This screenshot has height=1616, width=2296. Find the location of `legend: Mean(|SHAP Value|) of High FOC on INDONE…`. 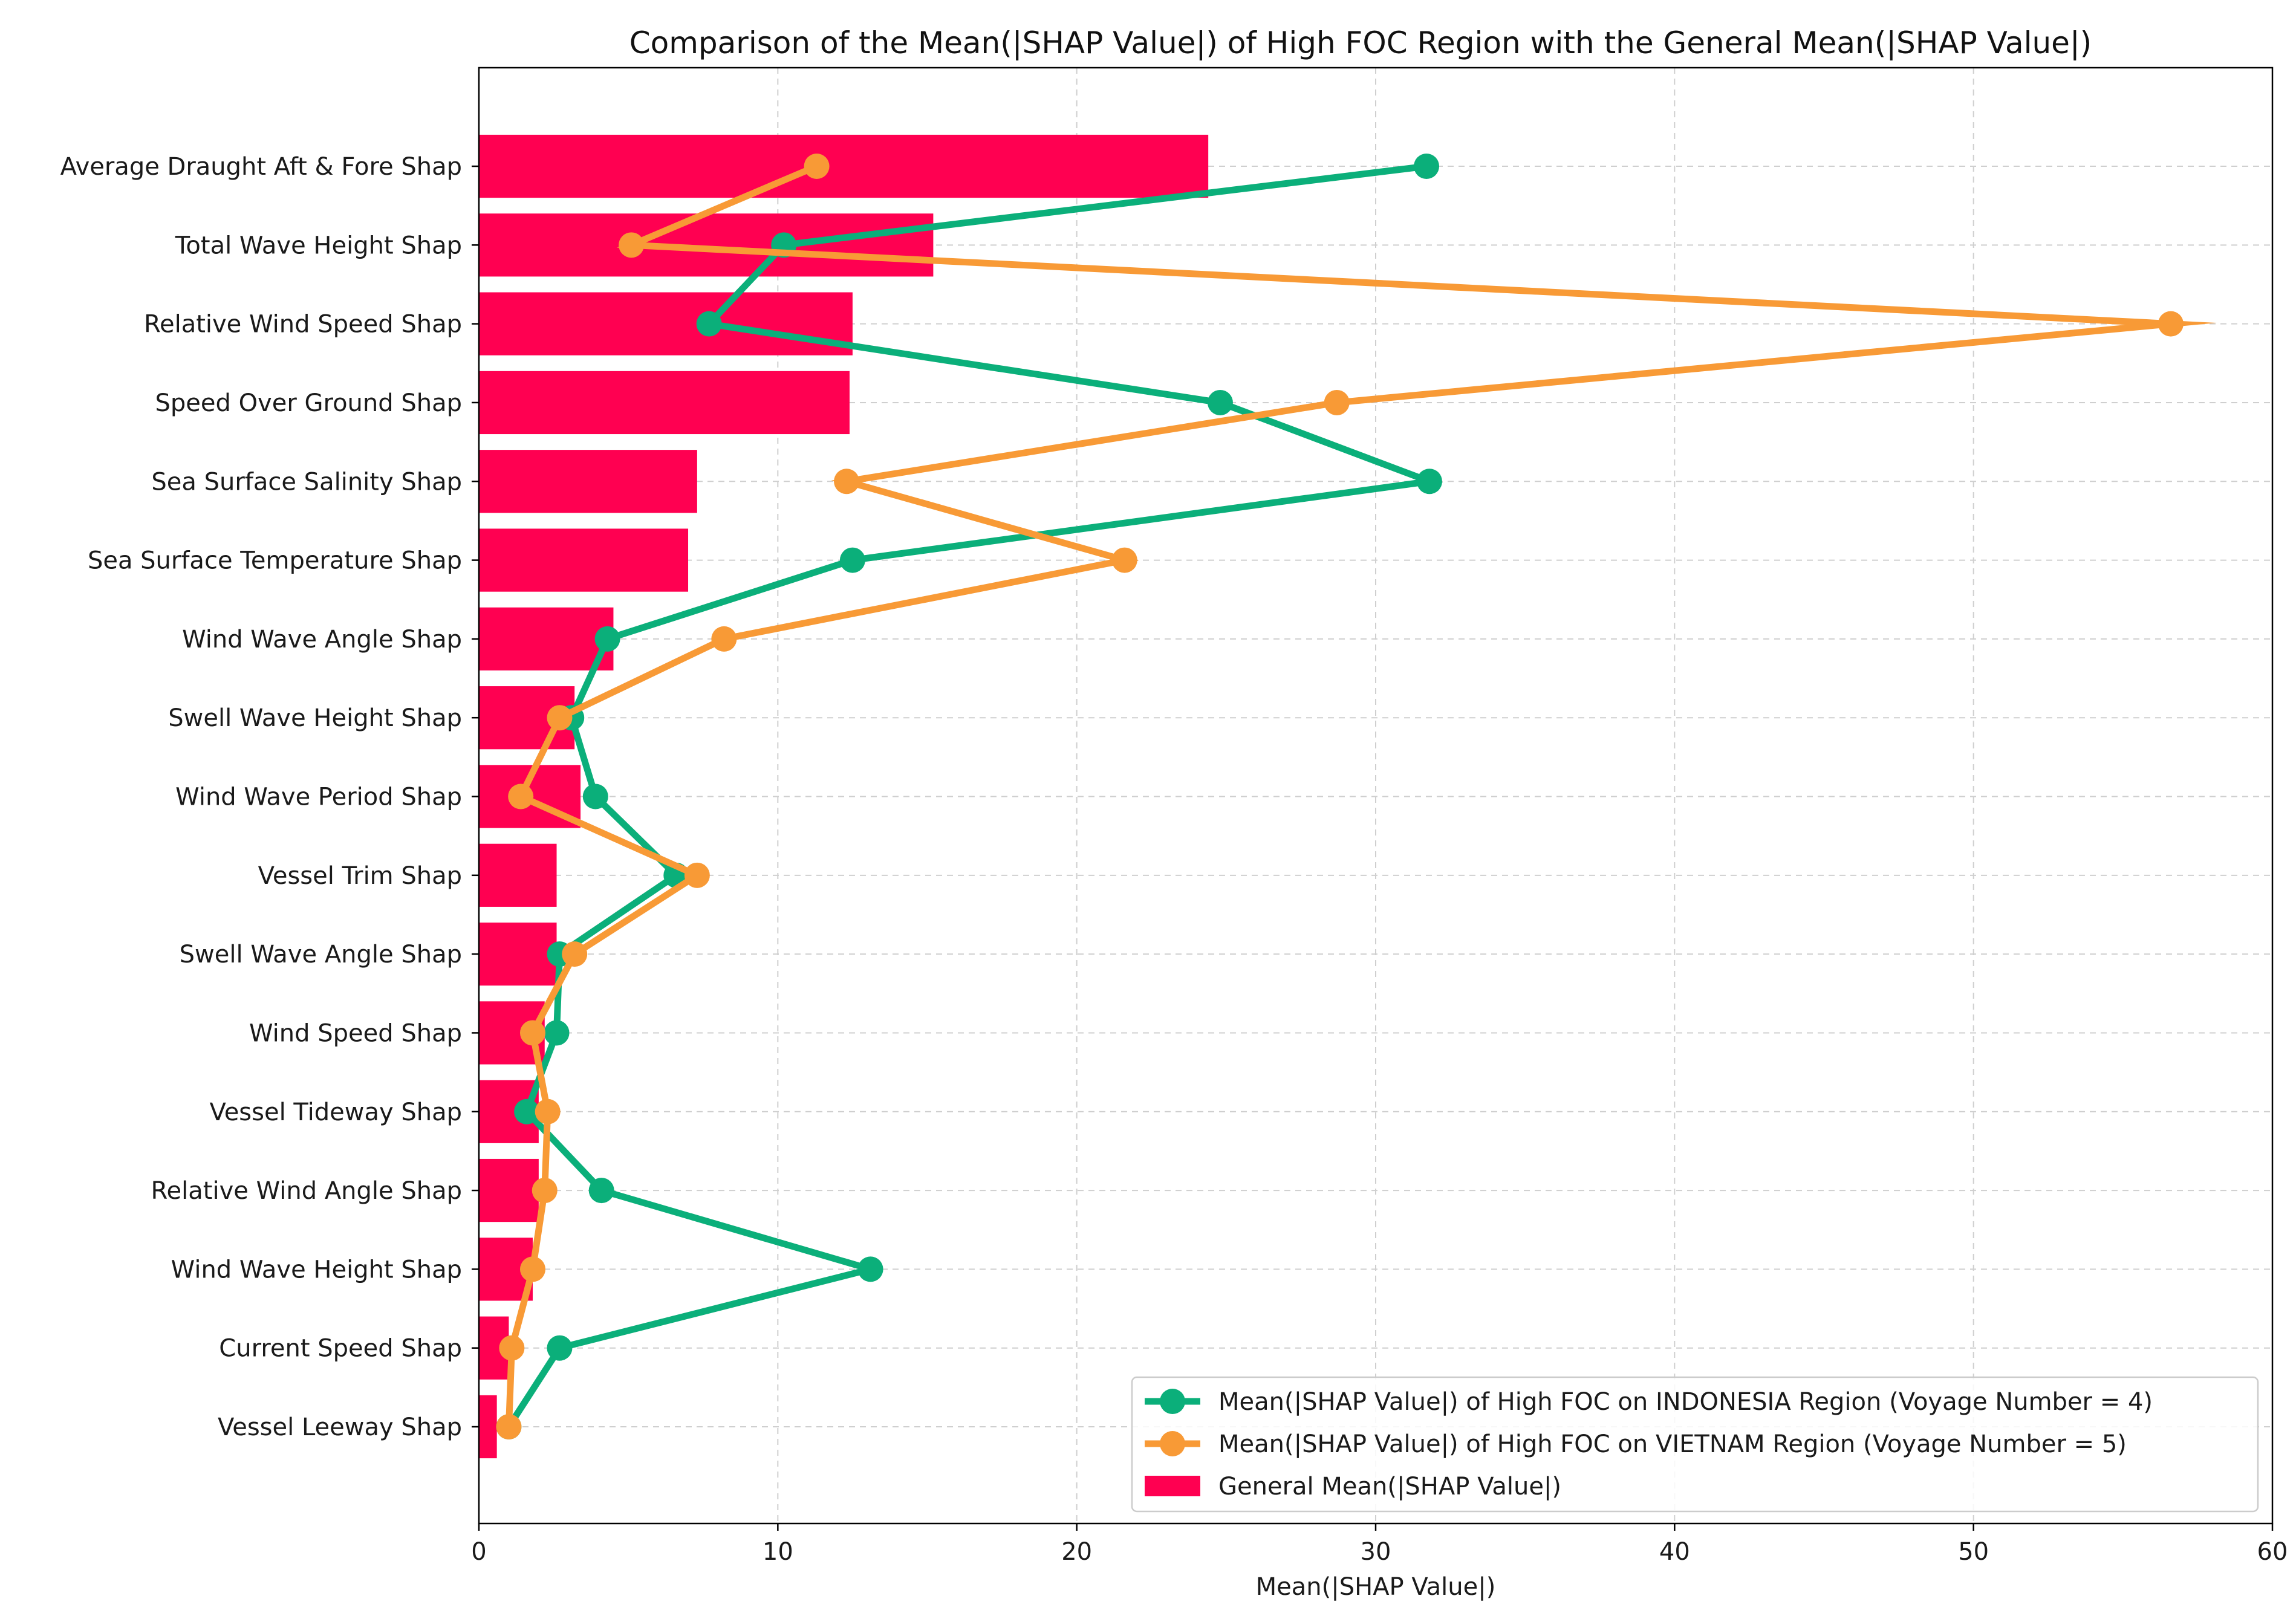

legend: Mean(|SHAP Value|) of High FOC on INDONE… is located at coordinates (1695, 1444).